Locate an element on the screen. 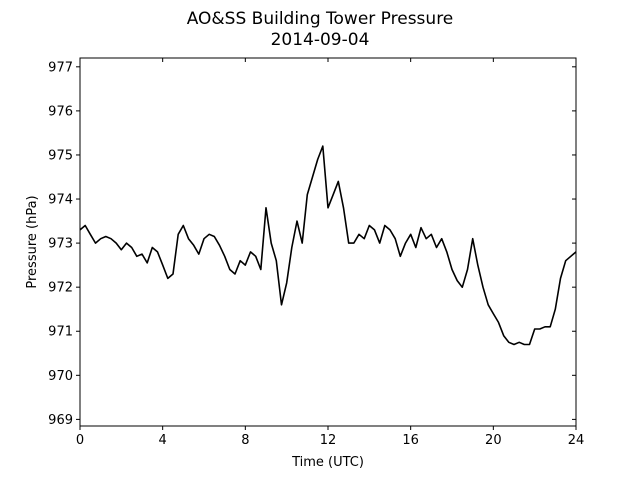  x-tick-label: 24 is located at coordinates (576, 440).